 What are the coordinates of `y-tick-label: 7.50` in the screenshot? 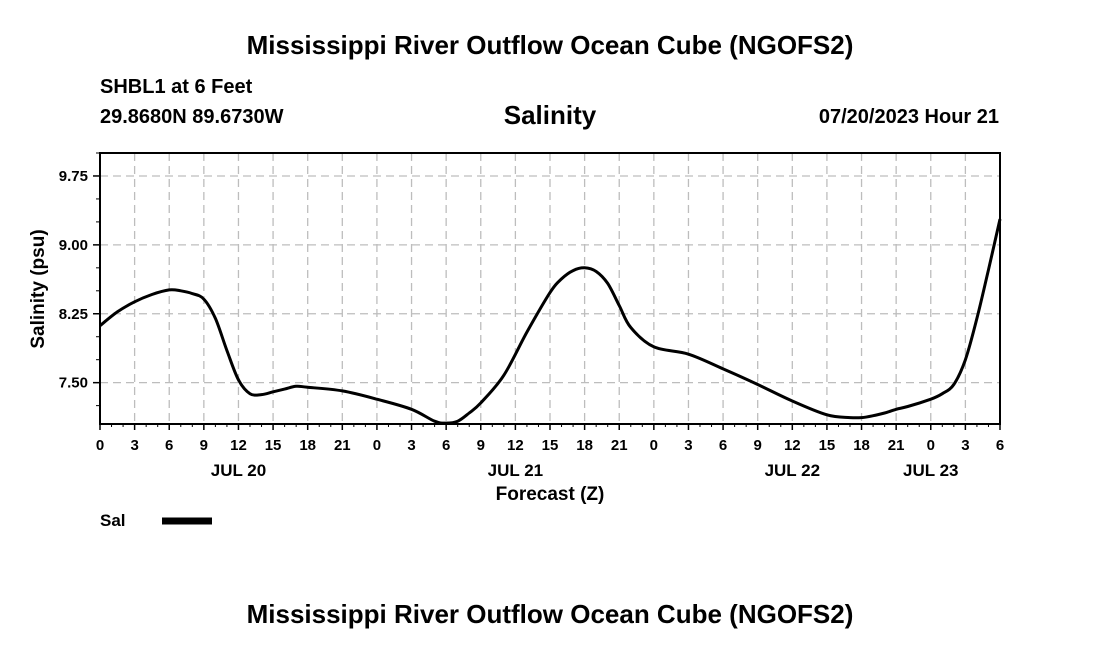 It's located at (73, 383).